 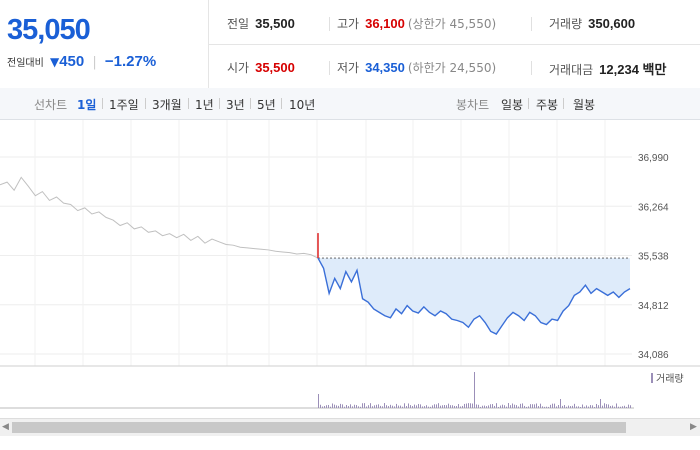 What do you see at coordinates (670, 379) in the screenshot?
I see `volume-legend-label: 거래량` at bounding box center [670, 379].